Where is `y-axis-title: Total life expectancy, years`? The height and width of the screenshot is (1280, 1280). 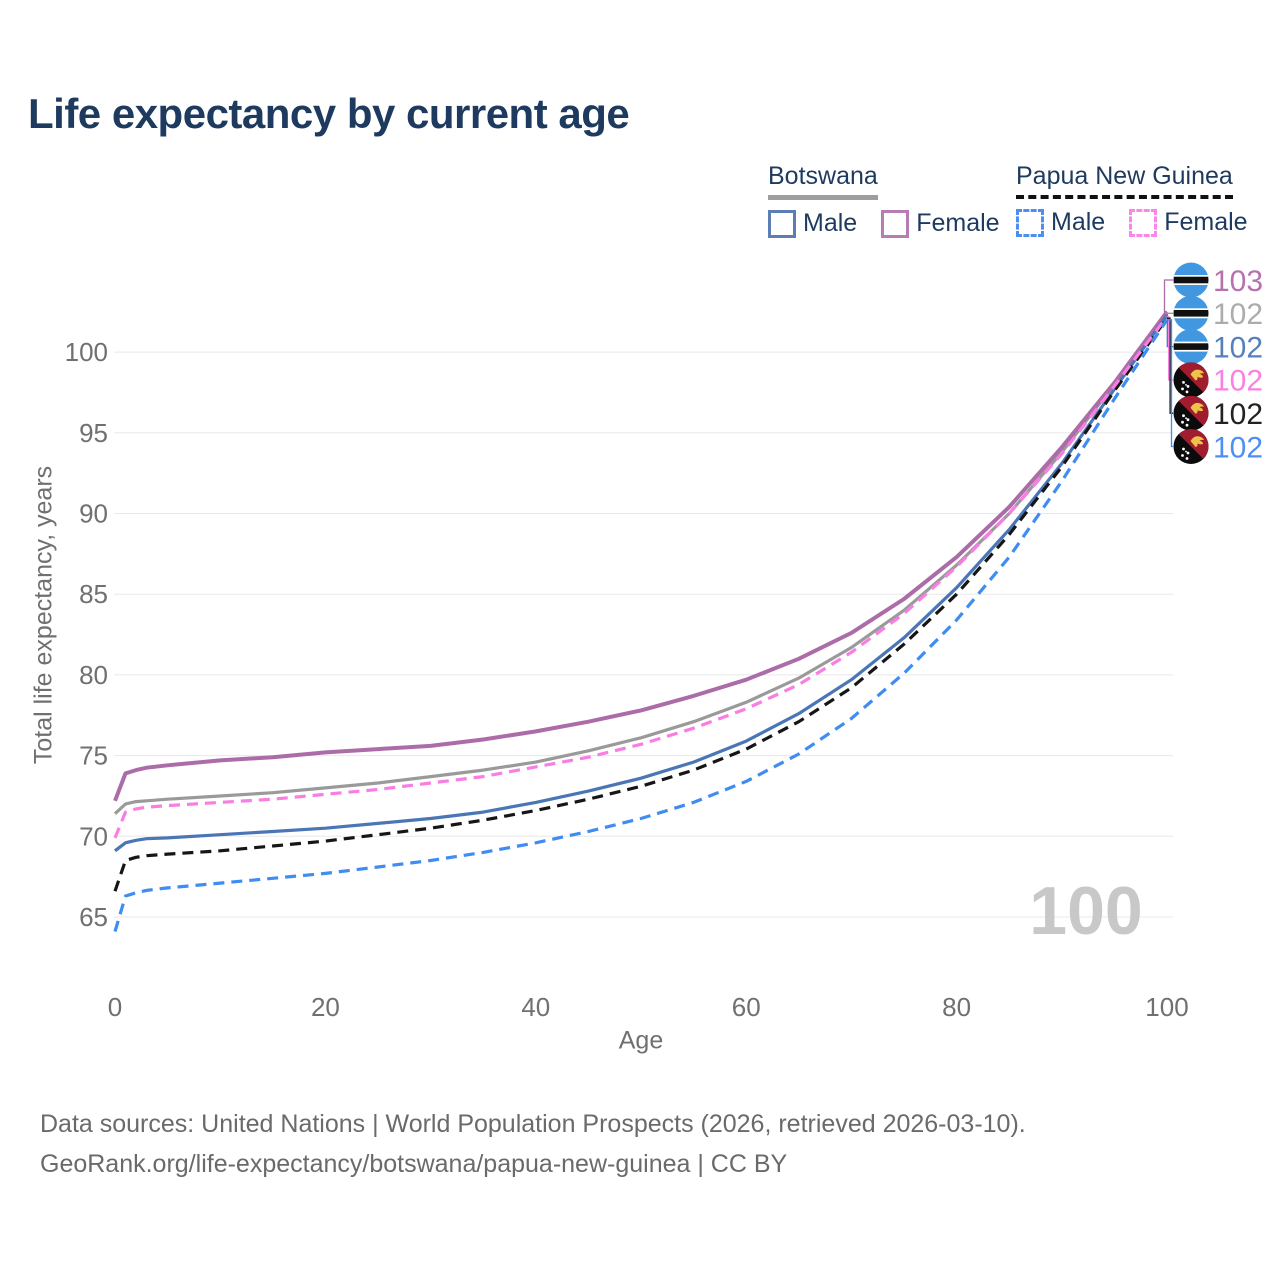
y-axis-title: Total life expectancy, years is located at coordinates (43, 615).